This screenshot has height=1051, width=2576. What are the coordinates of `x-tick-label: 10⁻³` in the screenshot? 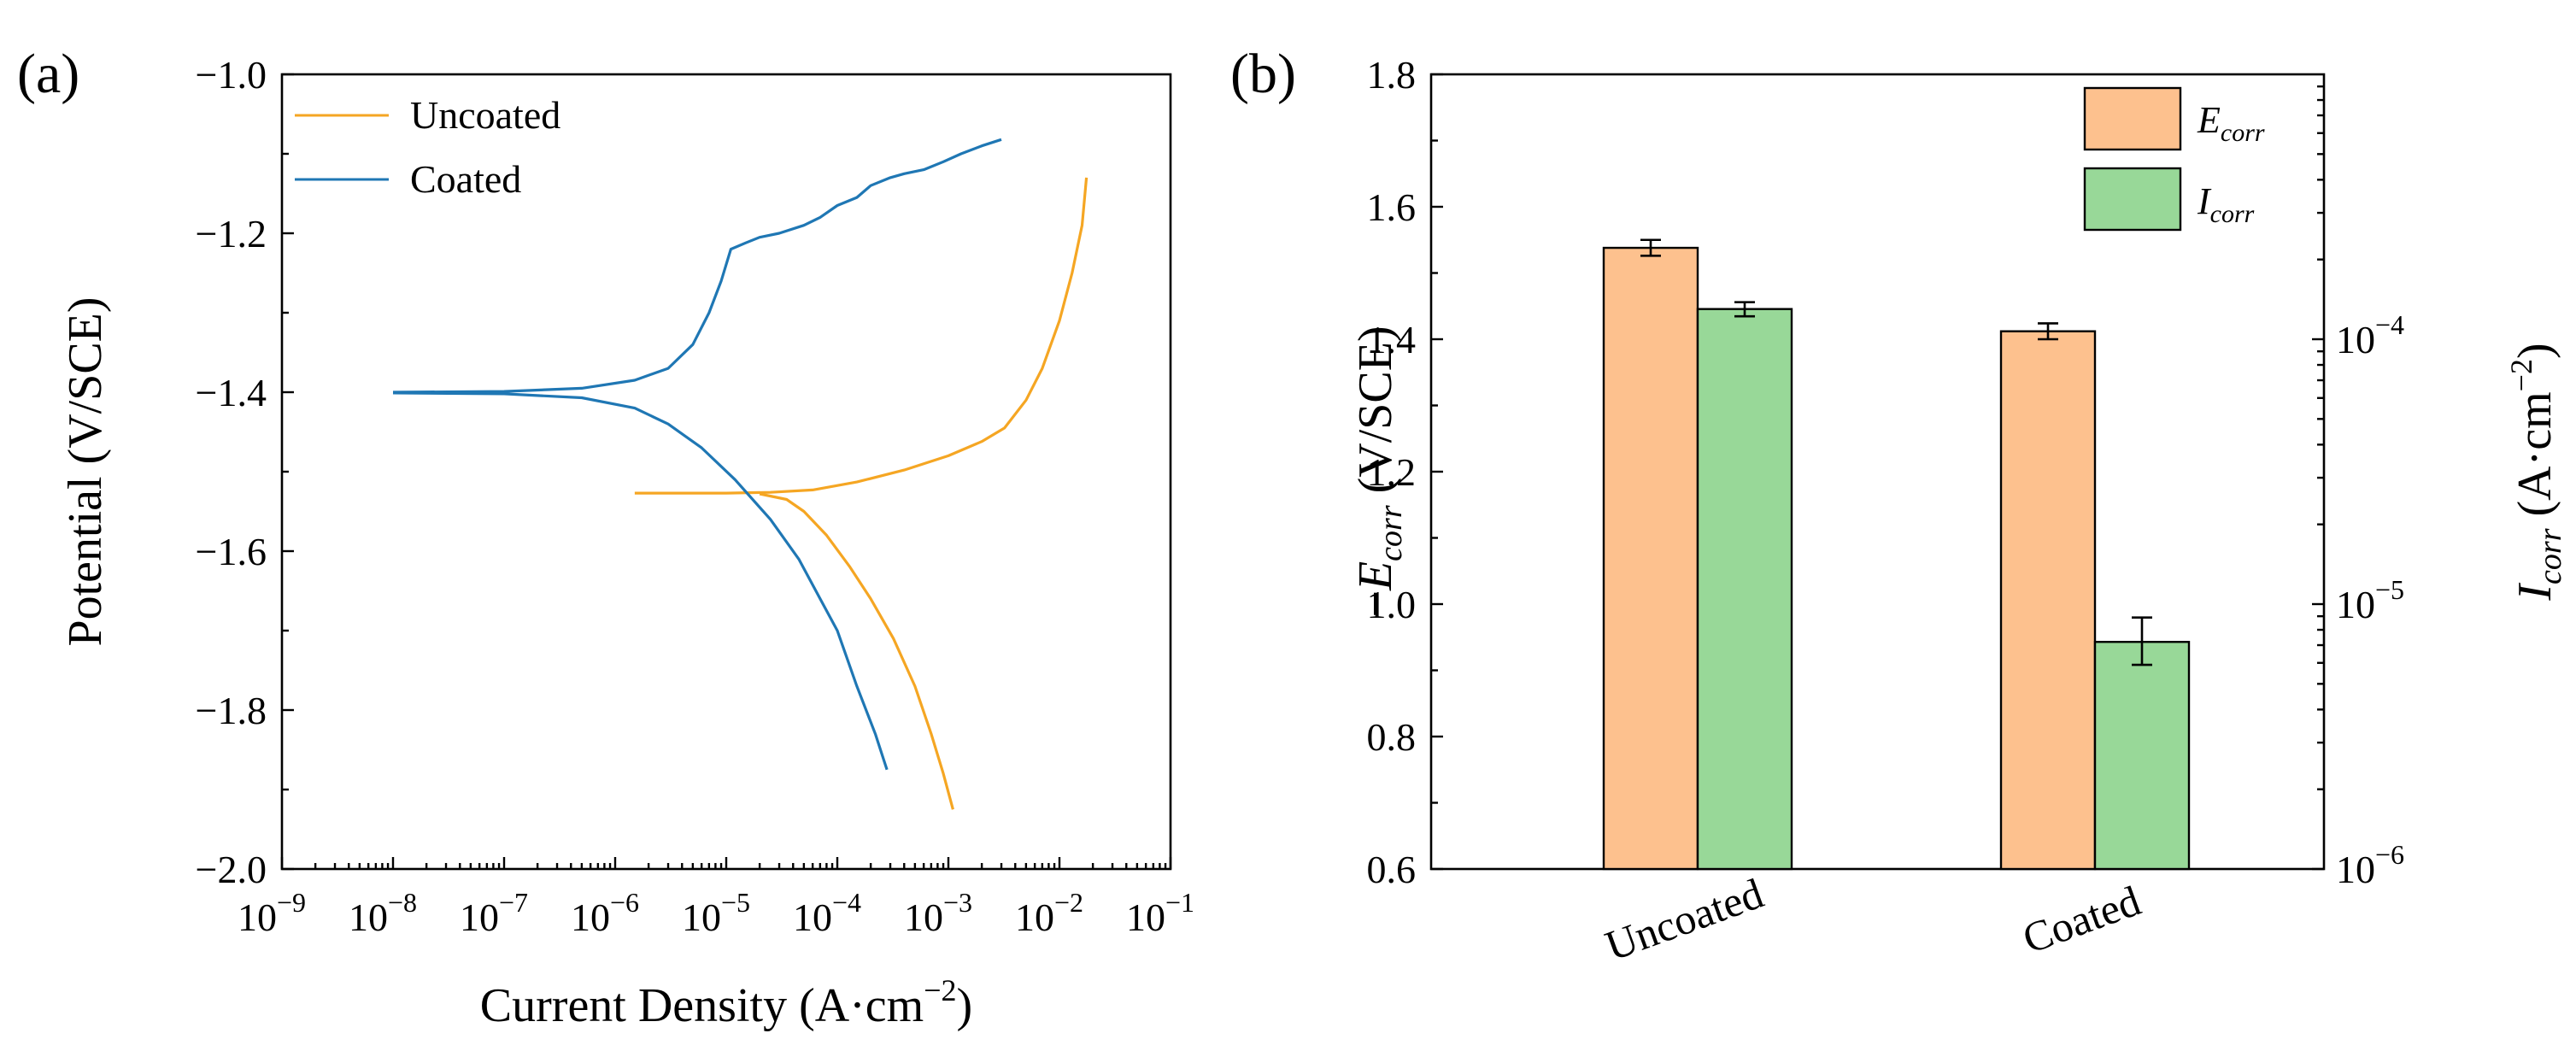 It's located at (938, 913).